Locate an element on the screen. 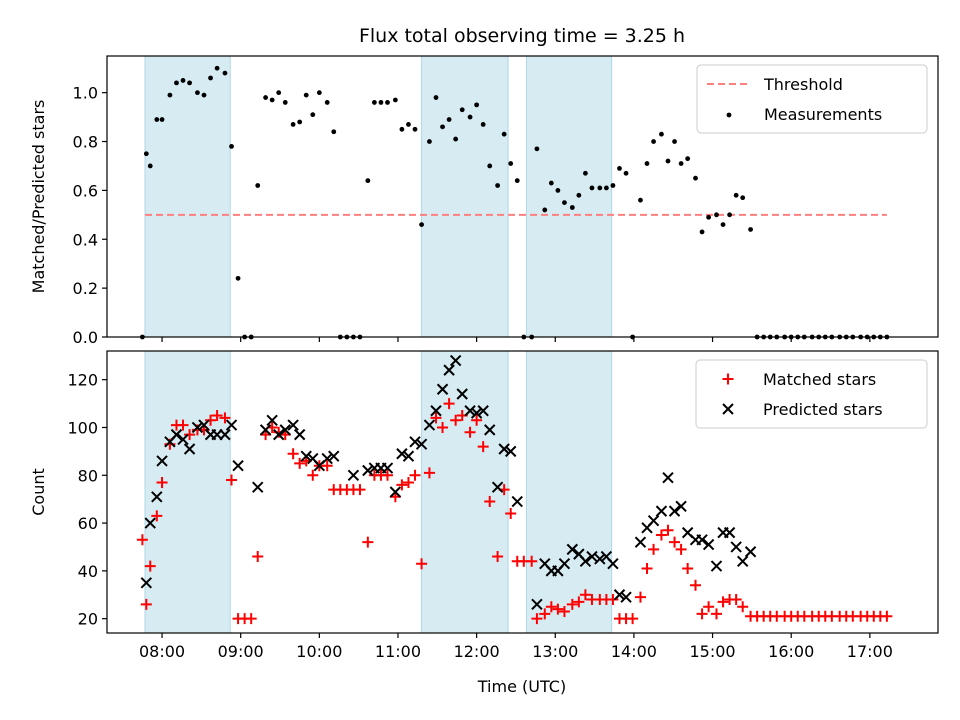  legend-predicted-swatch is located at coordinates (728, 409).